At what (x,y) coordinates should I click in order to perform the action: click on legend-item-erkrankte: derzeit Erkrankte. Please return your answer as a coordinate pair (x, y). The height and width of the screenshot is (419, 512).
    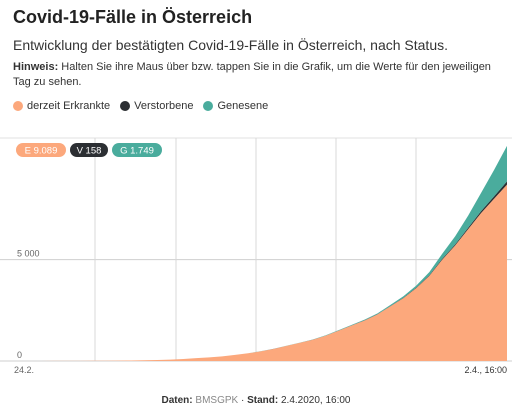
    Looking at the image, I should click on (61, 106).